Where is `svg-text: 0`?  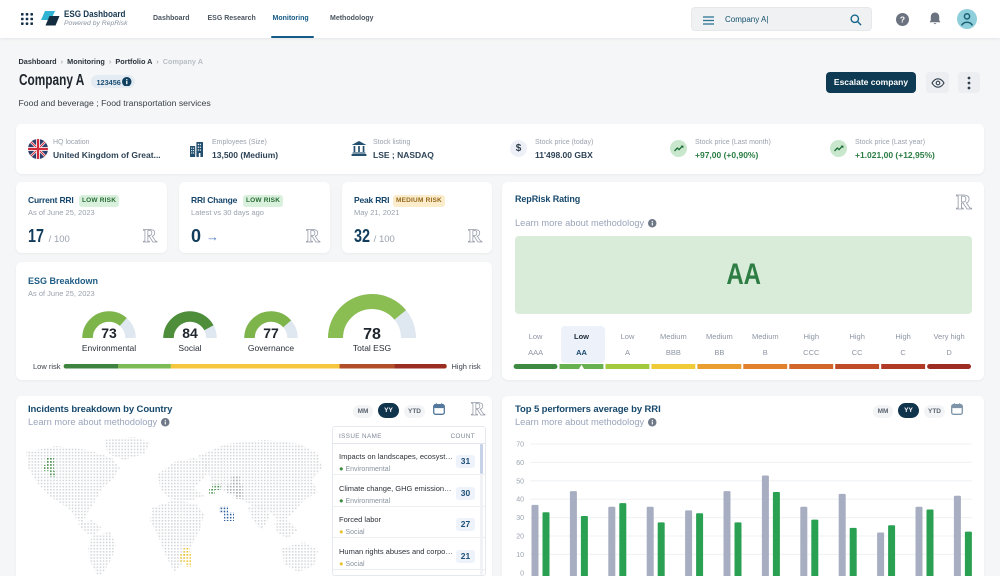
svg-text: 0 is located at coordinates (522, 573).